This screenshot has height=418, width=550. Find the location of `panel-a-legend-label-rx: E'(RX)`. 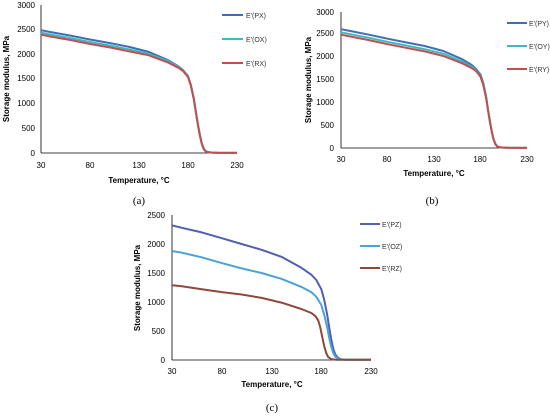

panel-a-legend-label-rx: E'(RX) is located at coordinates (256, 64).